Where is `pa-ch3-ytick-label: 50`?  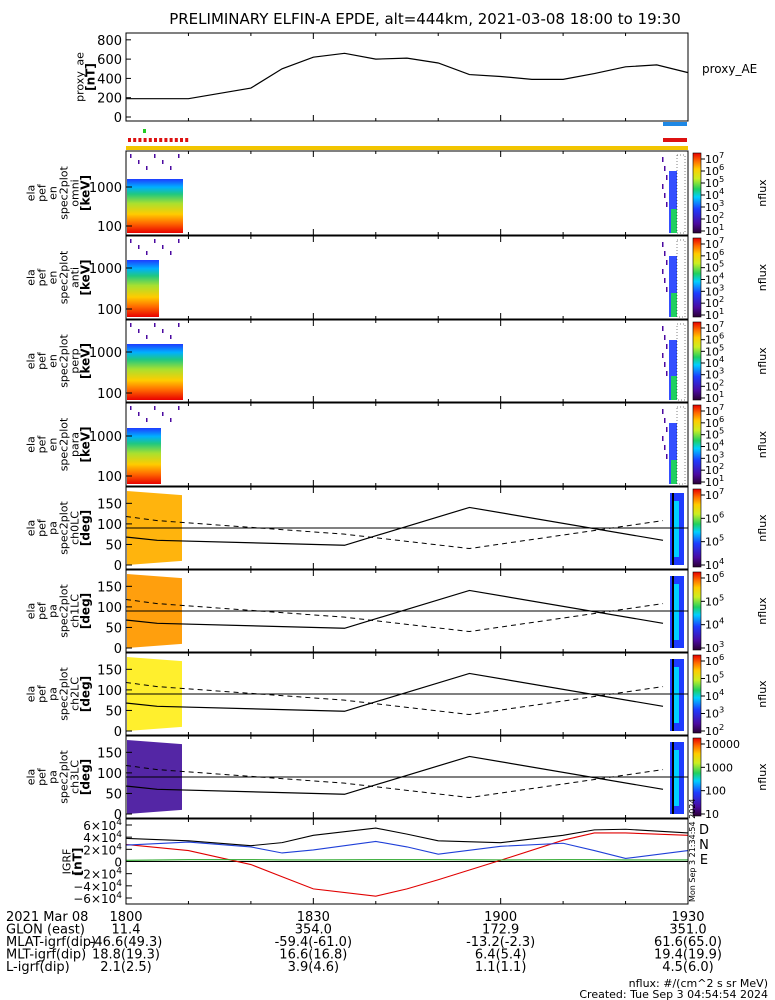 pa-ch3-ytick-label: 50 is located at coordinates (113, 794).